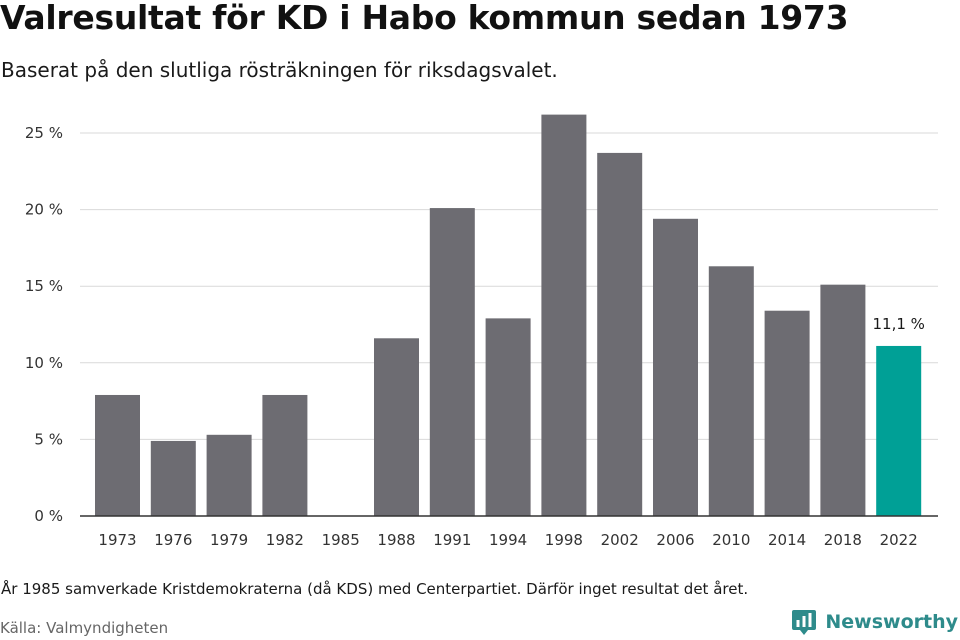  Describe the element at coordinates (396, 540) in the screenshot. I see `x-tick-label: 1988` at that location.